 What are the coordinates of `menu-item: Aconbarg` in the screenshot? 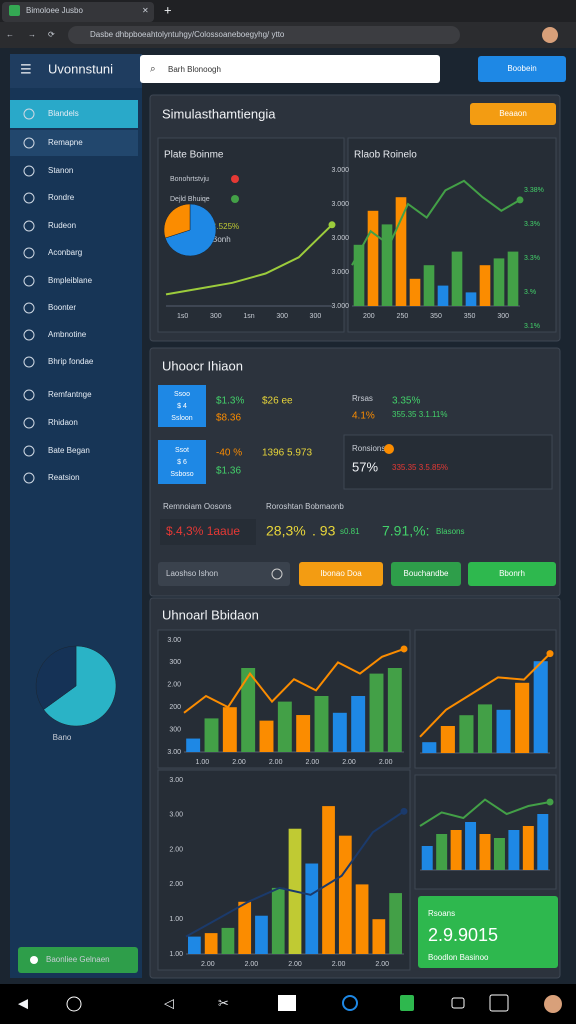 It's located at (65, 252).